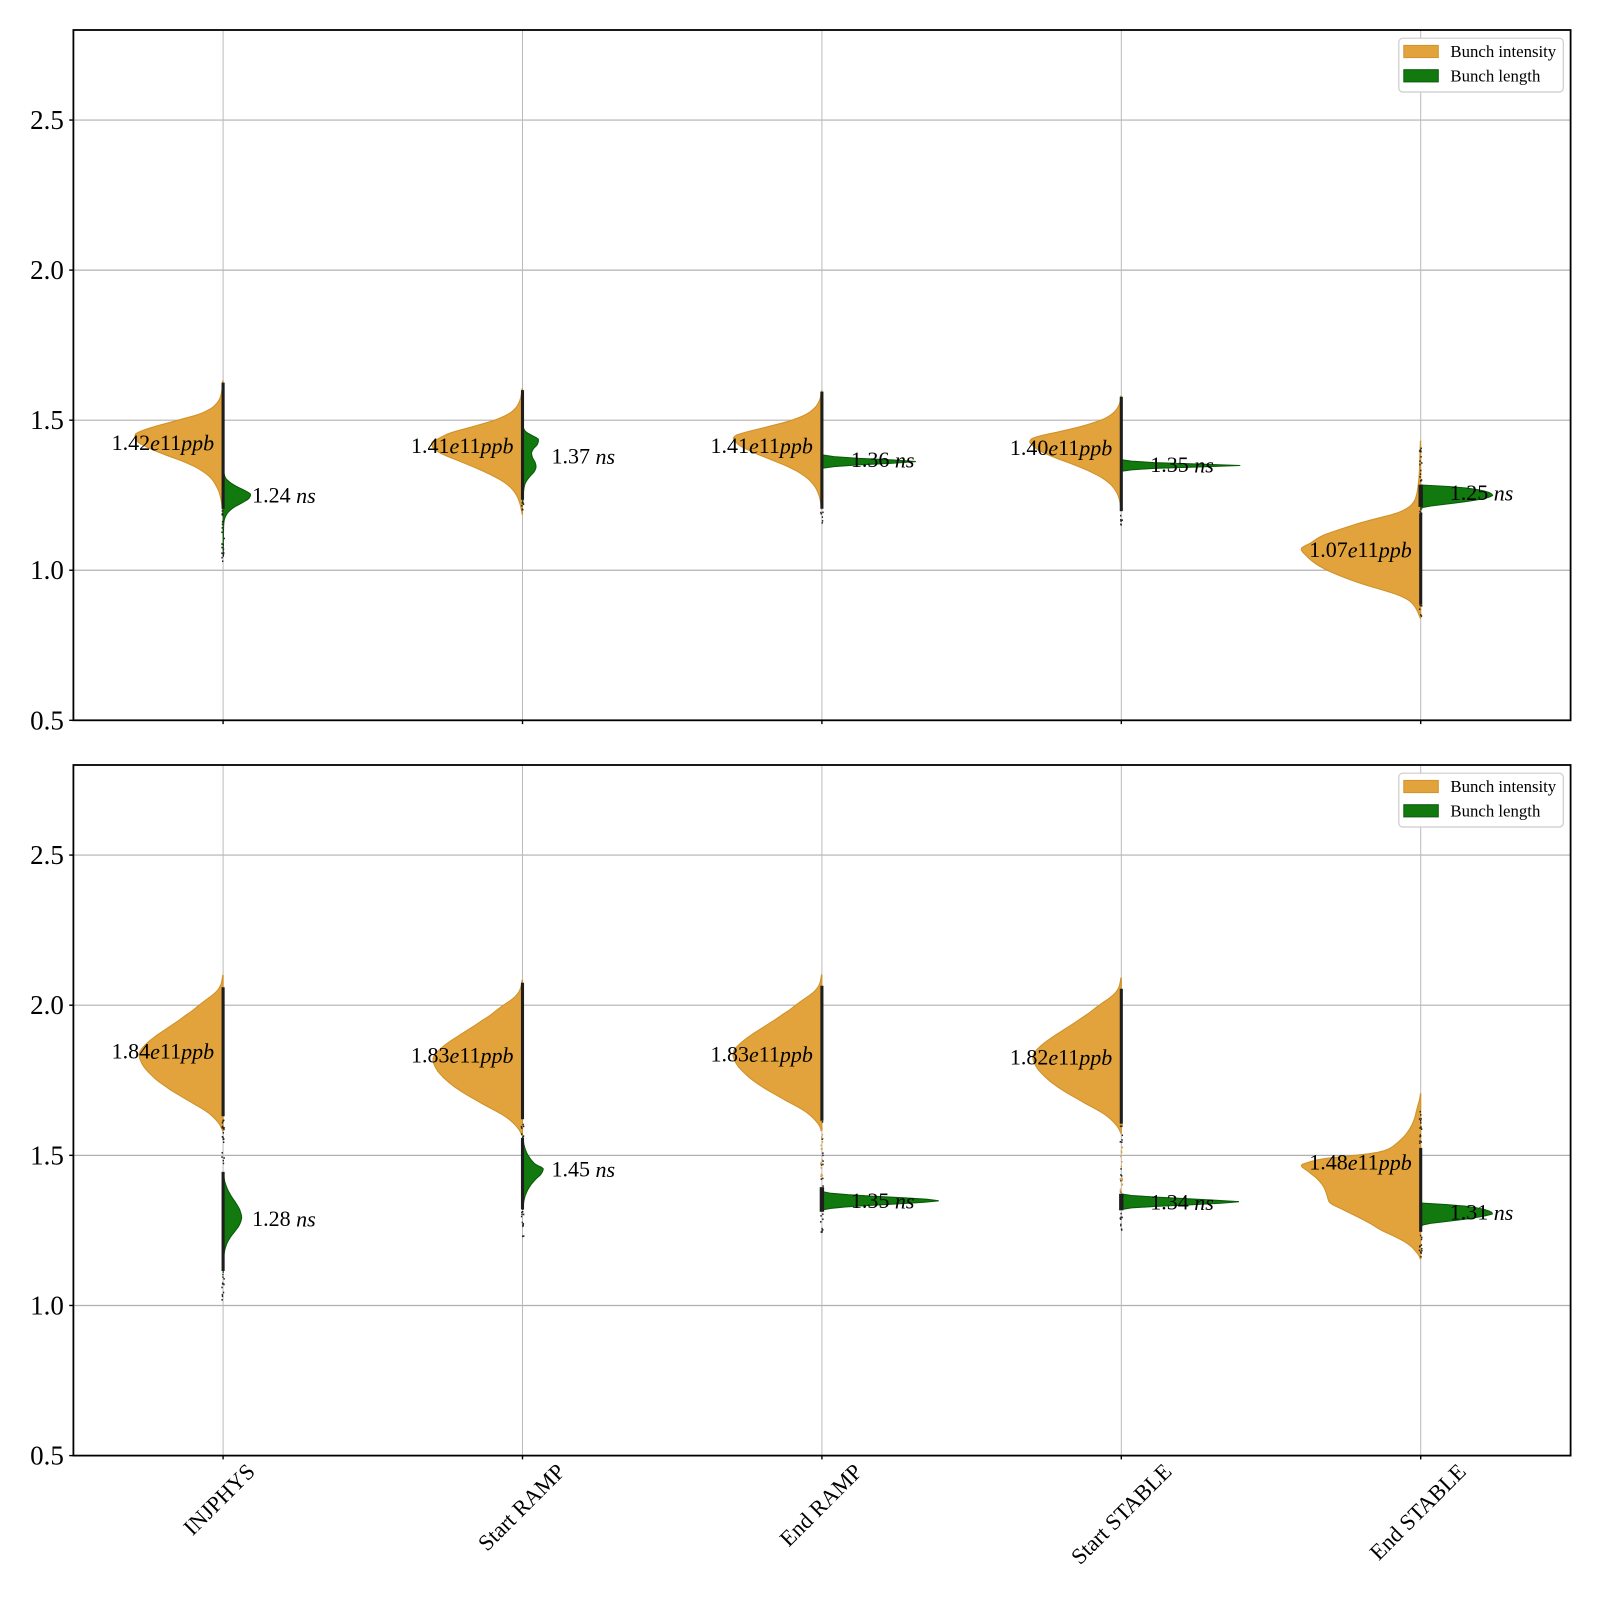 This screenshot has height=1605, width=1600. Describe the element at coordinates (1360, 549) in the screenshot. I see `svg-text: 1.07e11ppb` at that location.